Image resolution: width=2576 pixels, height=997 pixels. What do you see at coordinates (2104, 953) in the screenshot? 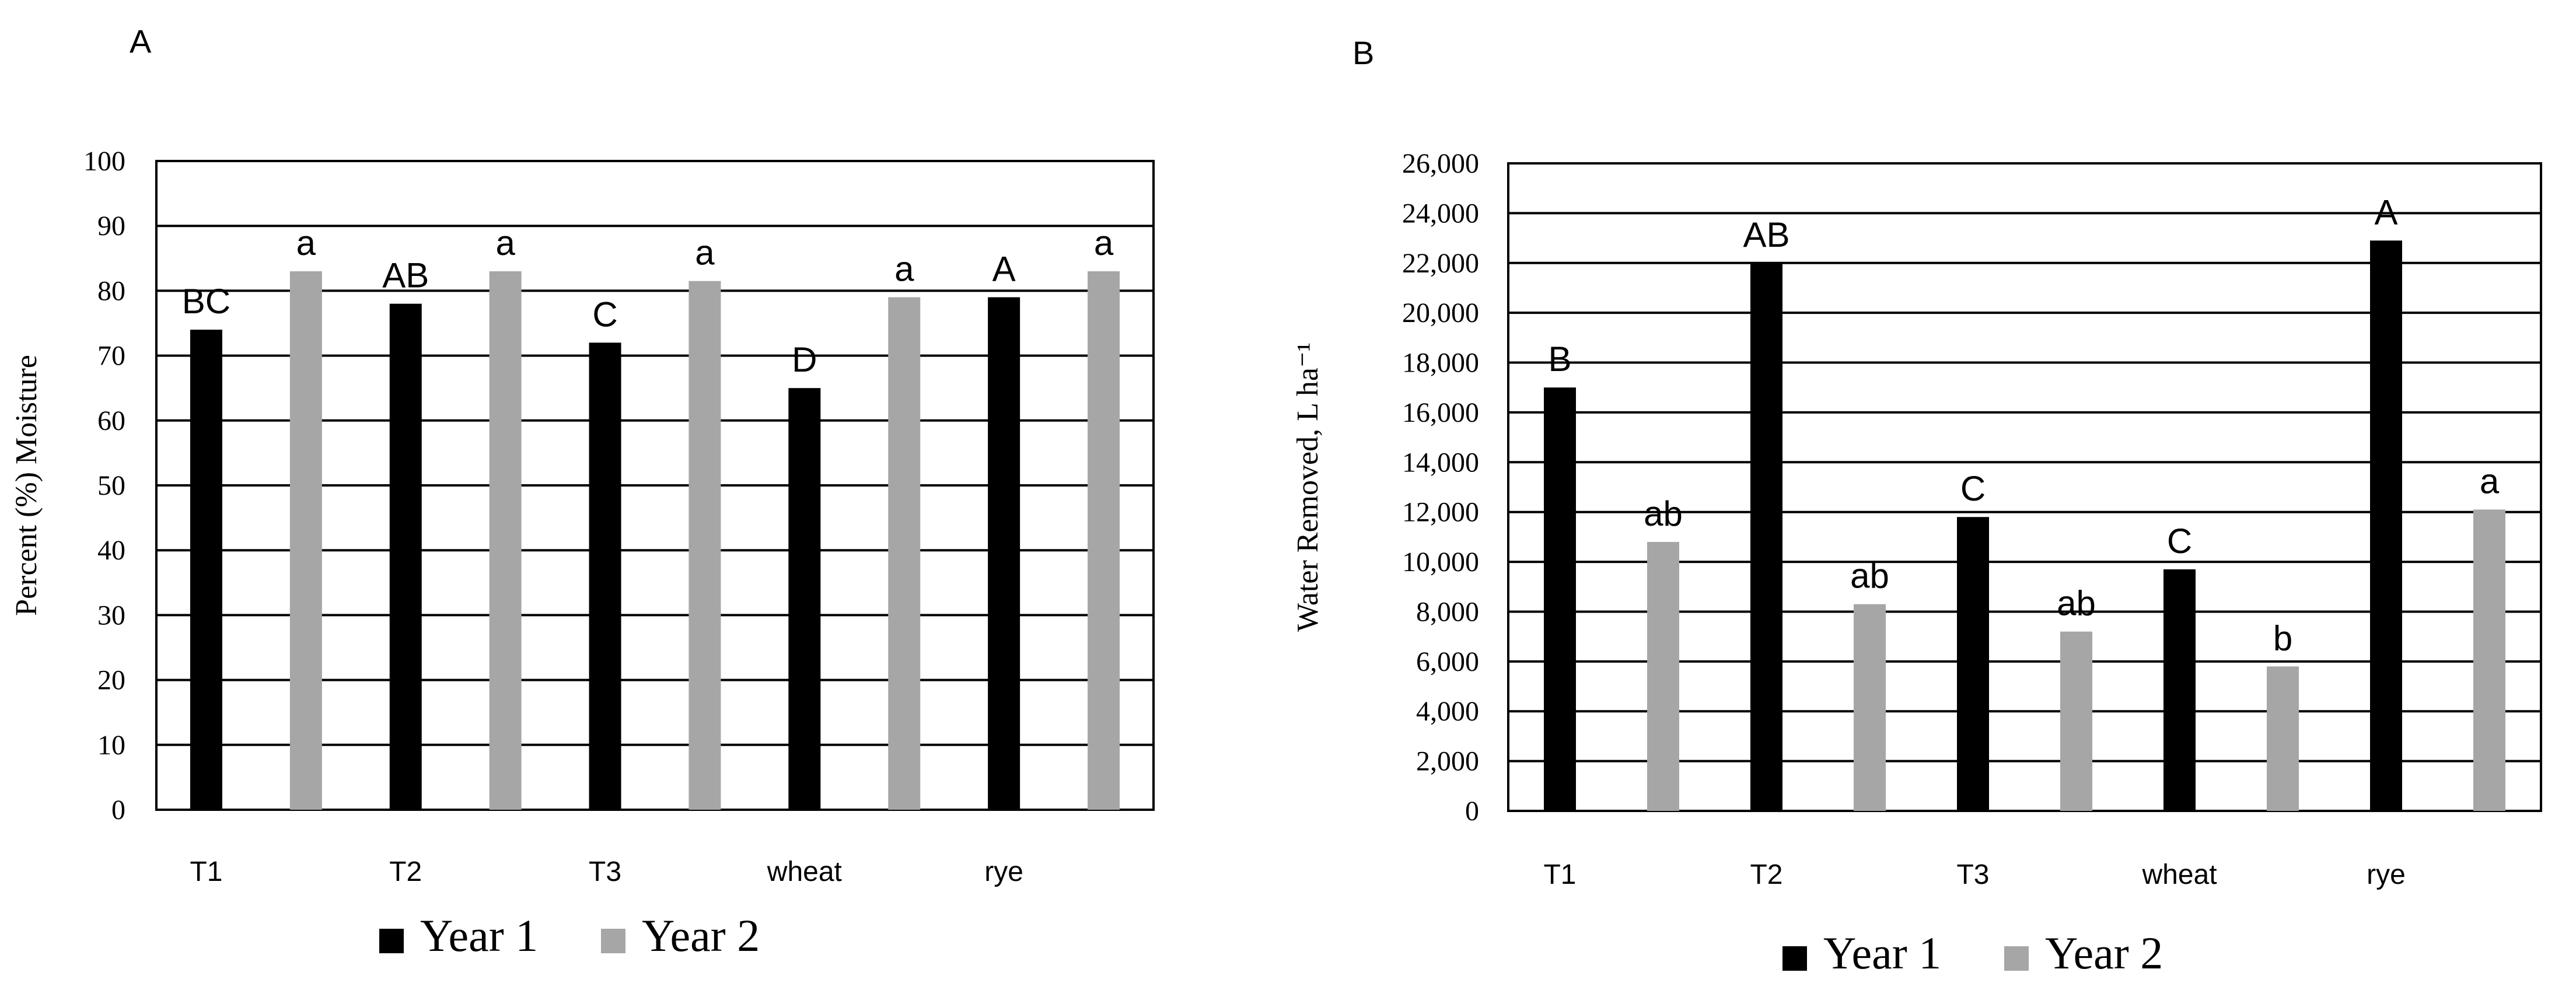
I see `panel-b-legend-label: Year 2` at bounding box center [2104, 953].